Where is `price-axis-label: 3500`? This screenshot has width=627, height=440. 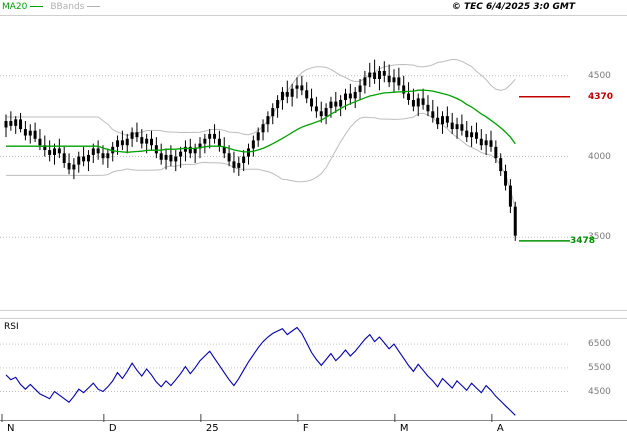 price-axis-label: 3500 is located at coordinates (599, 237).